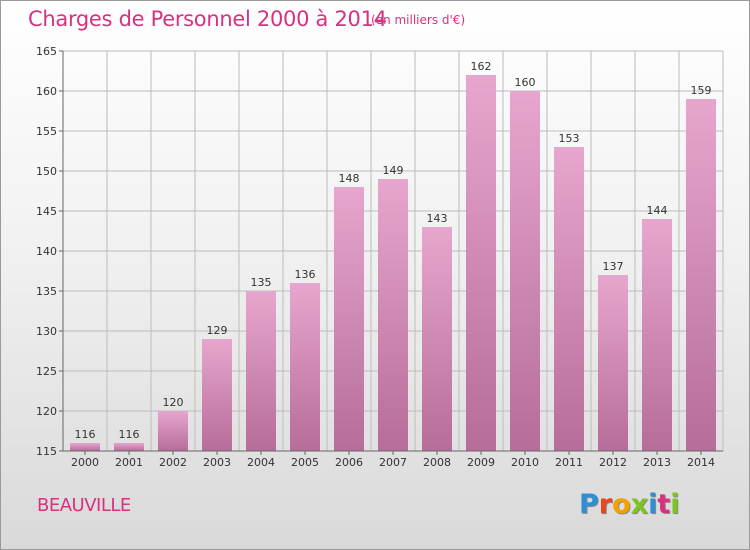 The image size is (750, 550). I want to click on bar-2004, so click(261, 371).